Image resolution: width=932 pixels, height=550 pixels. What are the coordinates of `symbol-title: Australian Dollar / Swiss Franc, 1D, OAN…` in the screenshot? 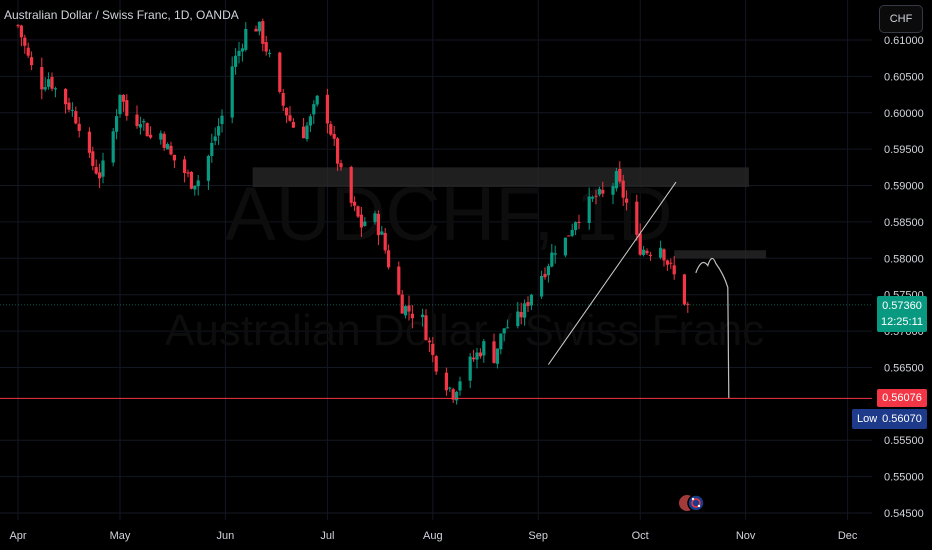 It's located at (121, 15).